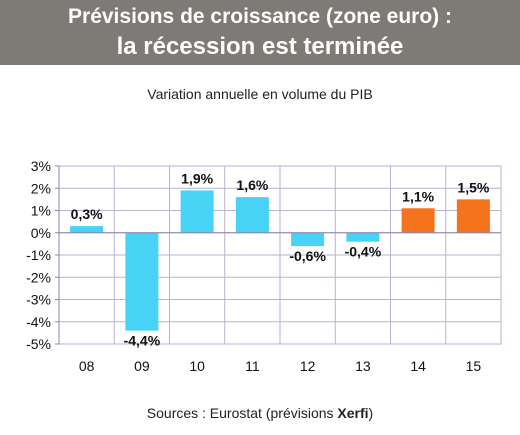 Image resolution: width=520 pixels, height=435 pixels. What do you see at coordinates (308, 366) in the screenshot?
I see `x-tick-label-12: 12` at bounding box center [308, 366].